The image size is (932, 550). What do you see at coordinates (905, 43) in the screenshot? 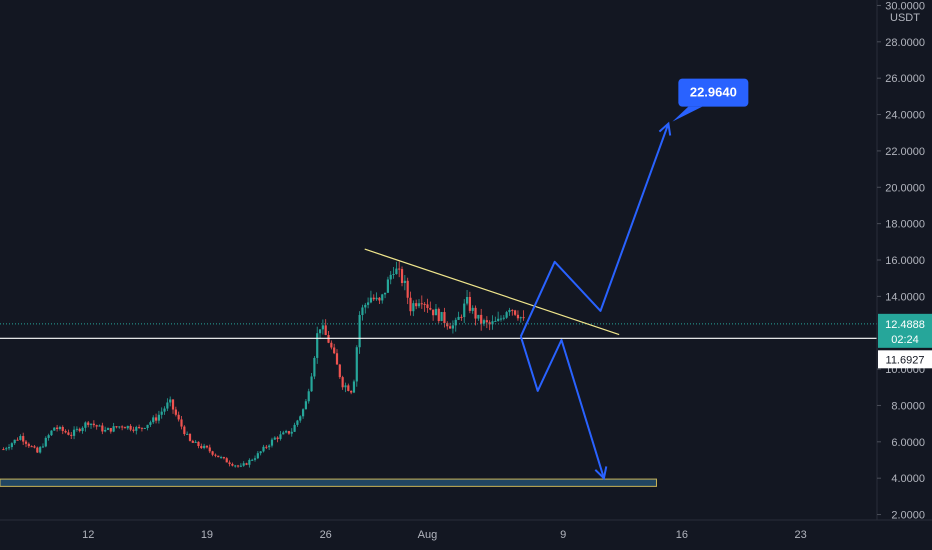
I see `y-tick-label: 28.0000` at bounding box center [905, 43].